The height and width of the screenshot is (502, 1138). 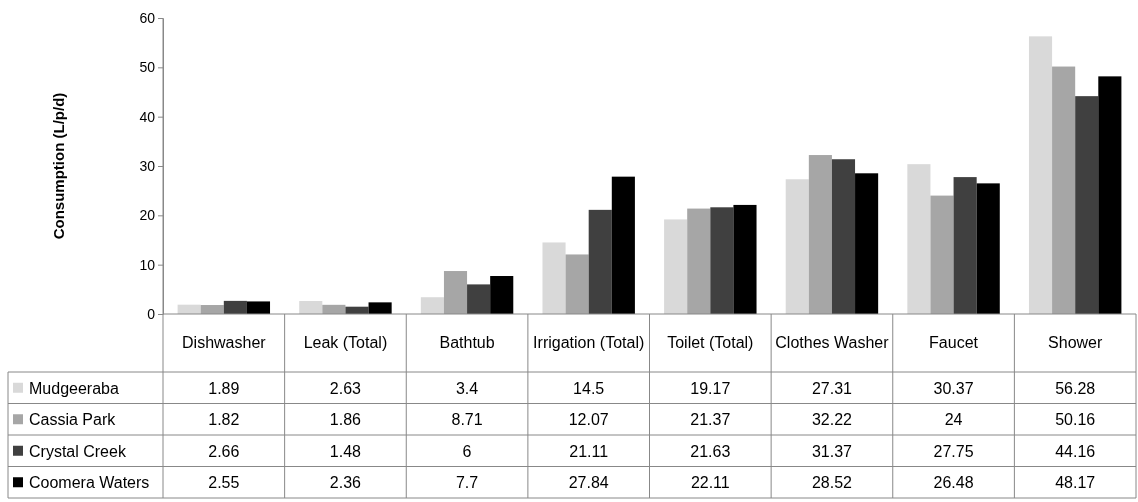 What do you see at coordinates (78, 451) in the screenshot?
I see `legend-label: Crystal Creek` at bounding box center [78, 451].